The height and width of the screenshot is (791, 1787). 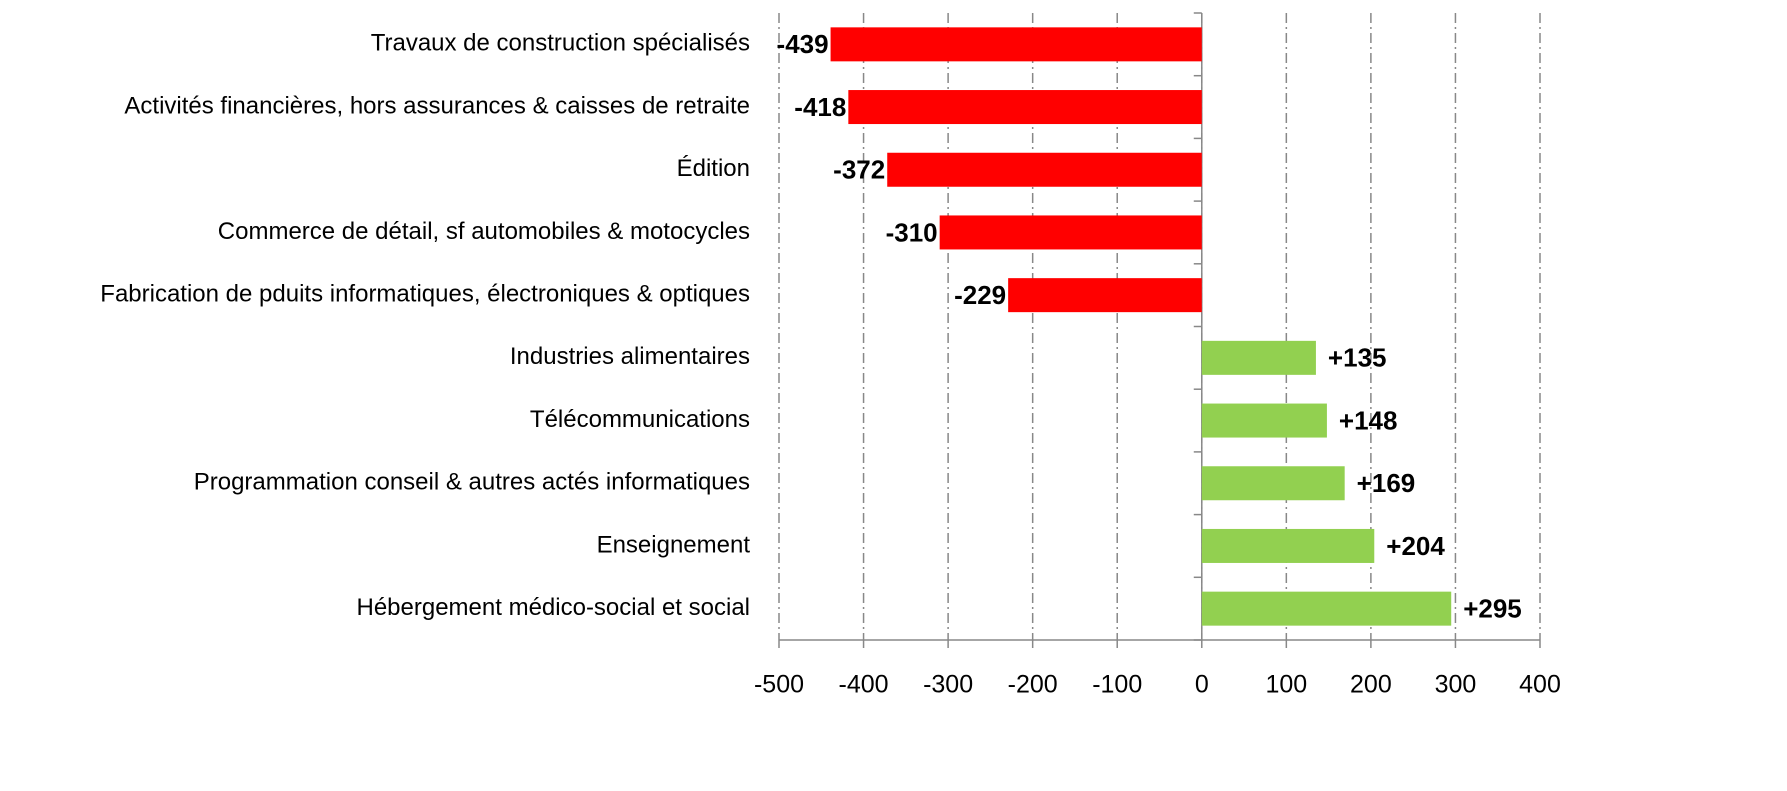 What do you see at coordinates (1371, 685) in the screenshot?
I see `x-tick-label: 200` at bounding box center [1371, 685].